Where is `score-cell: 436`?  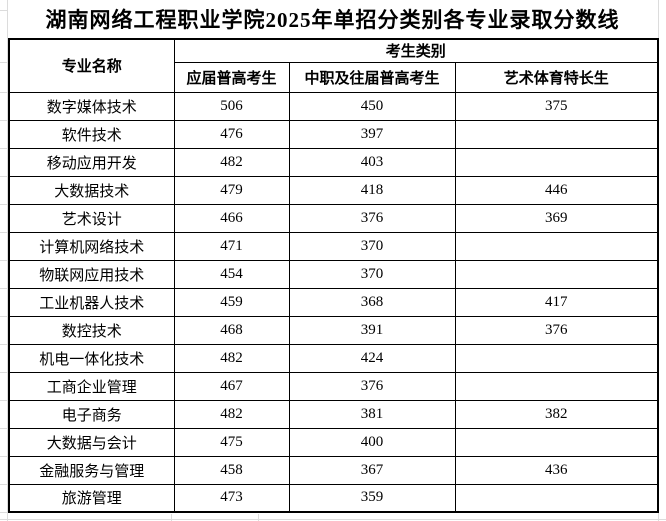 score-cell: 436 is located at coordinates (556, 470).